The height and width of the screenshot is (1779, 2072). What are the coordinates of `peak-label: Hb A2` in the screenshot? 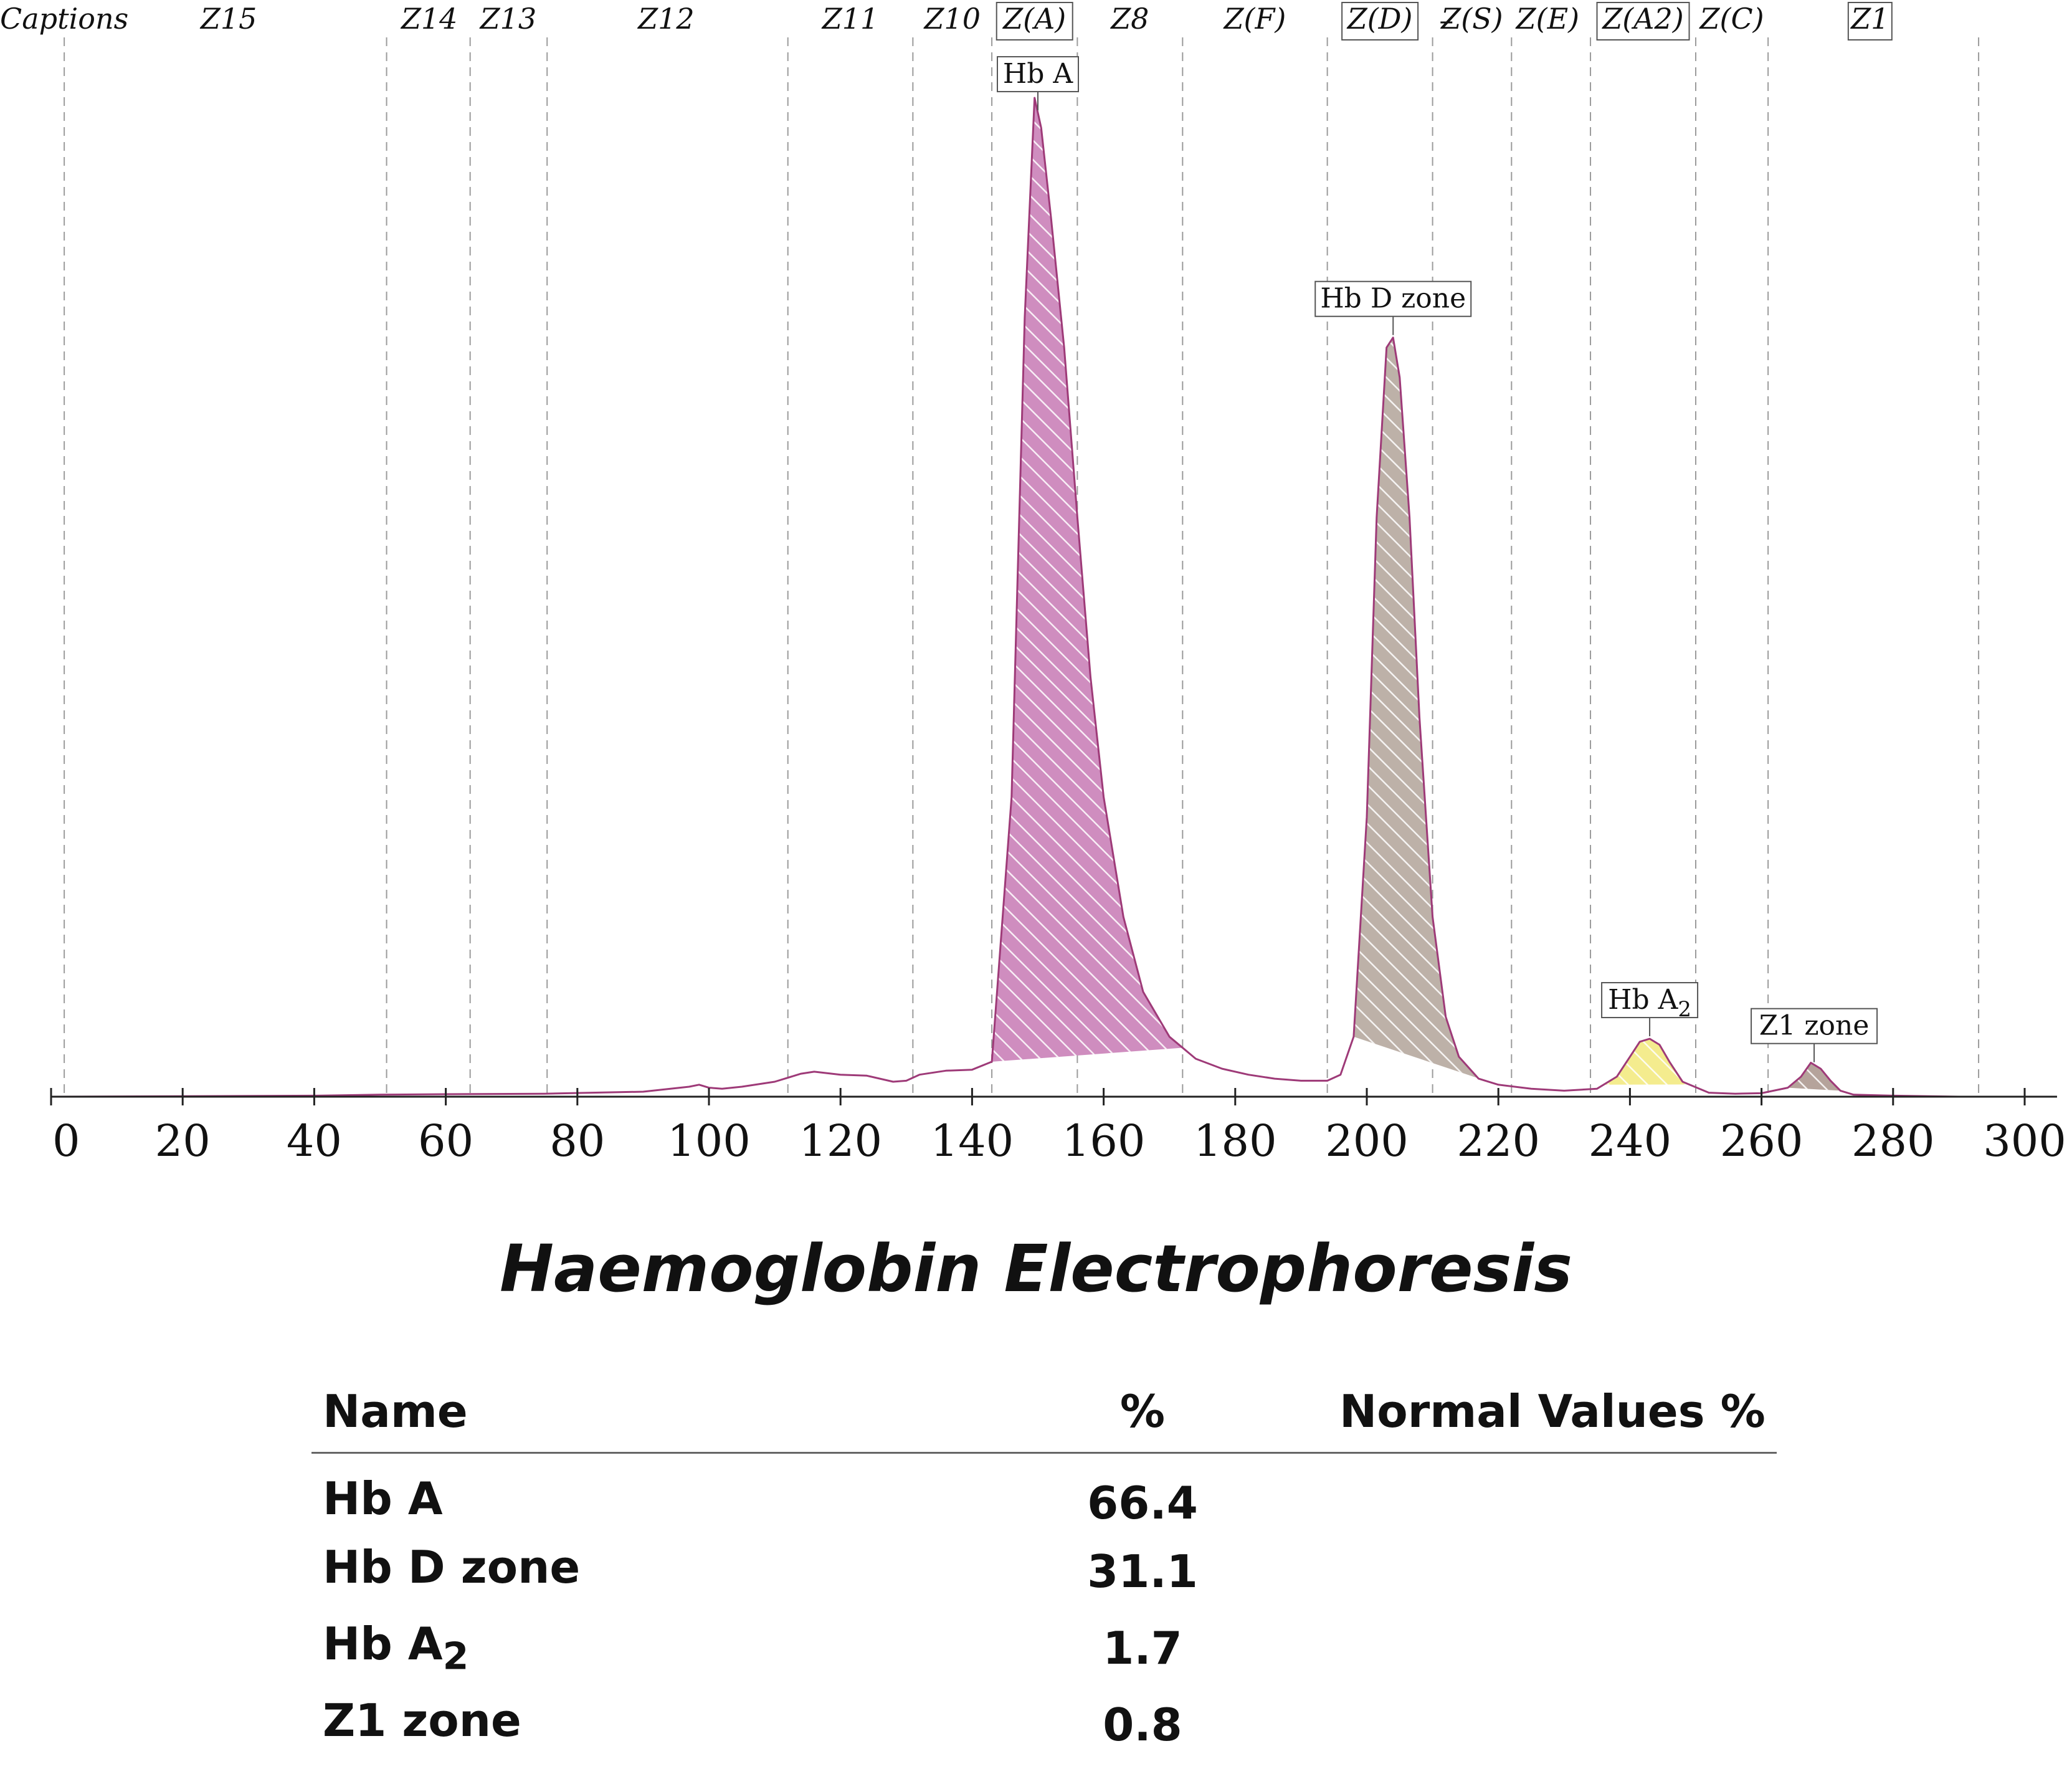 It's located at (1649, 1003).